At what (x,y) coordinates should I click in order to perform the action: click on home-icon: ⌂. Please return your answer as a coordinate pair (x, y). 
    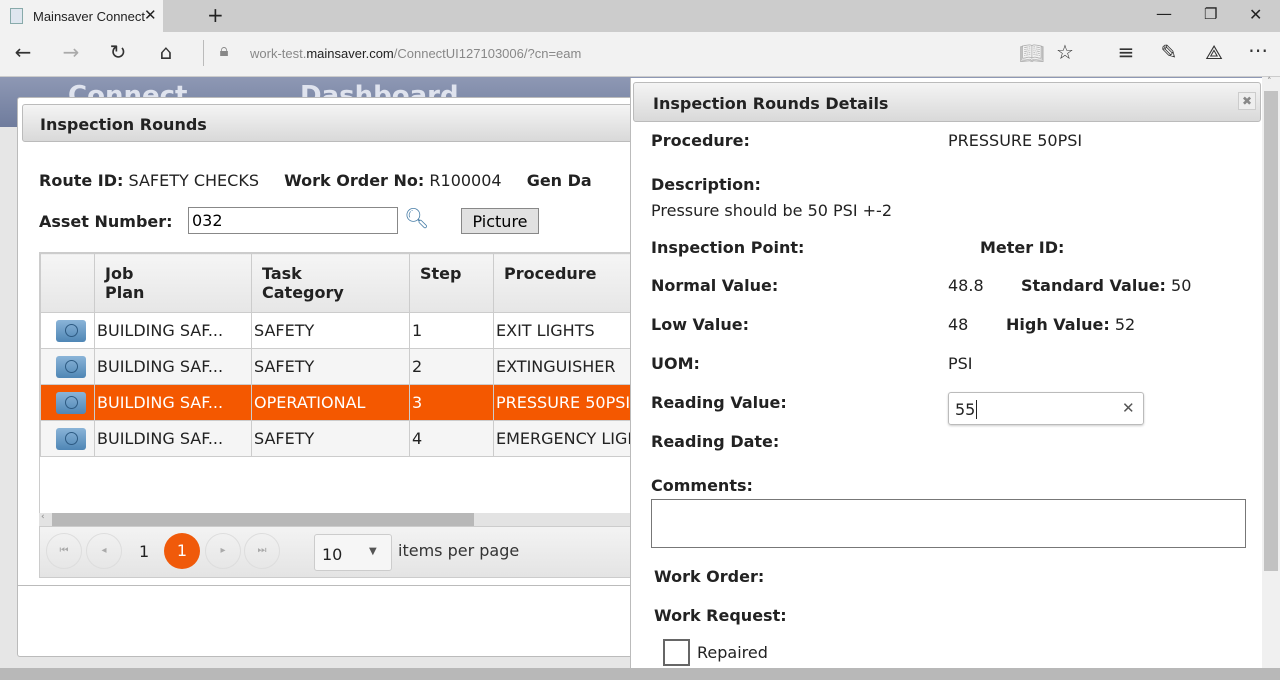
    Looking at the image, I should click on (166, 52).